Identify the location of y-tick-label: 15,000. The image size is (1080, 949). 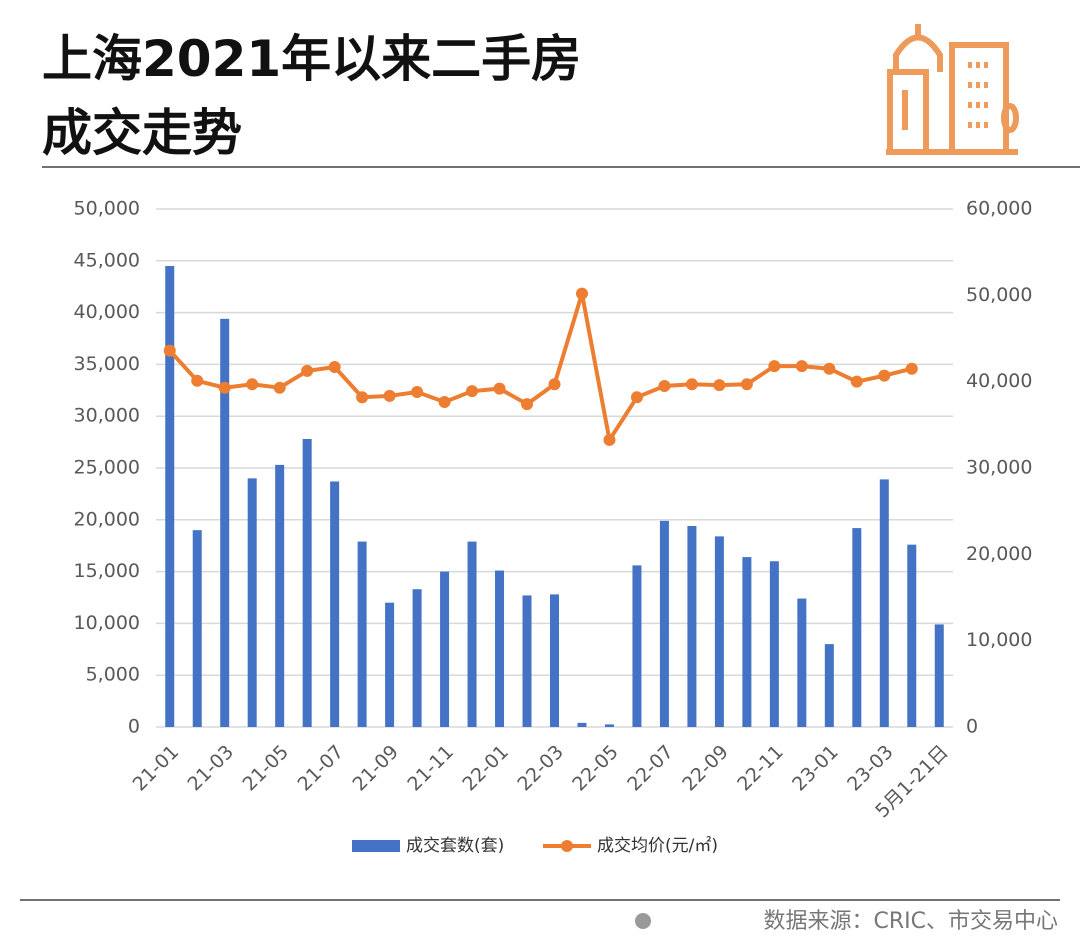
(107, 571).